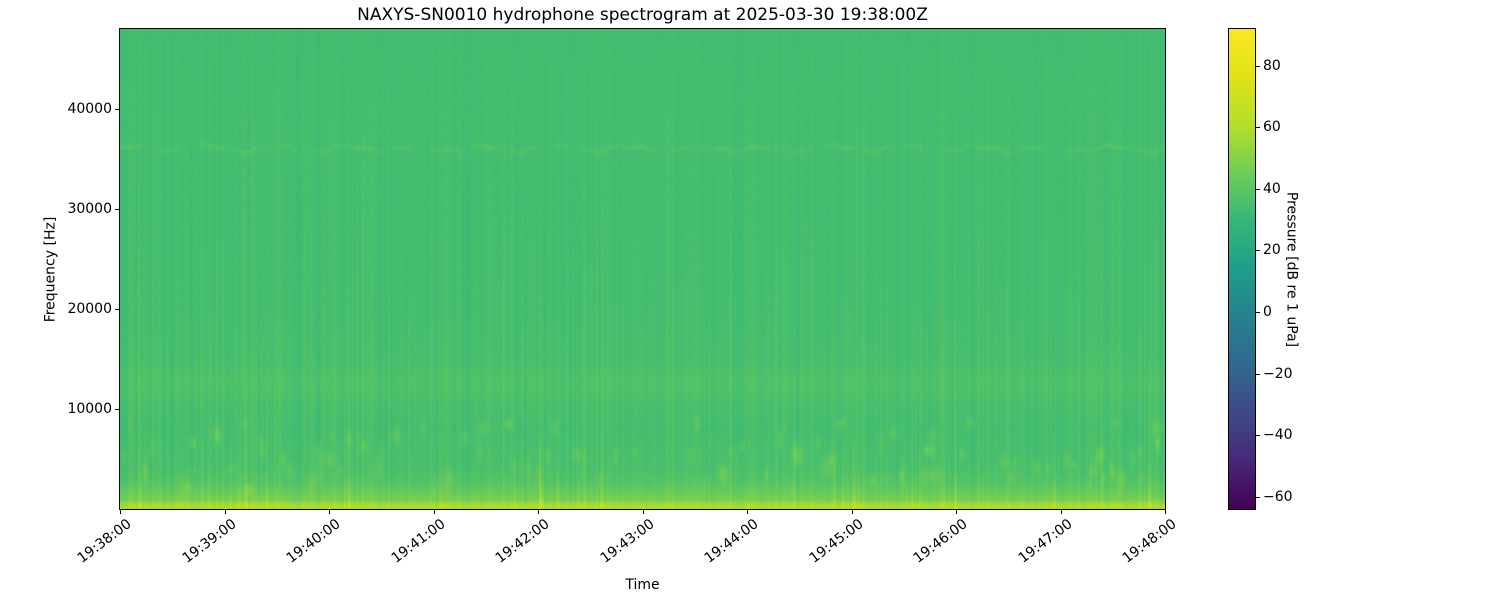  I want to click on x-tick-label: 19:44:00, so click(731, 541).